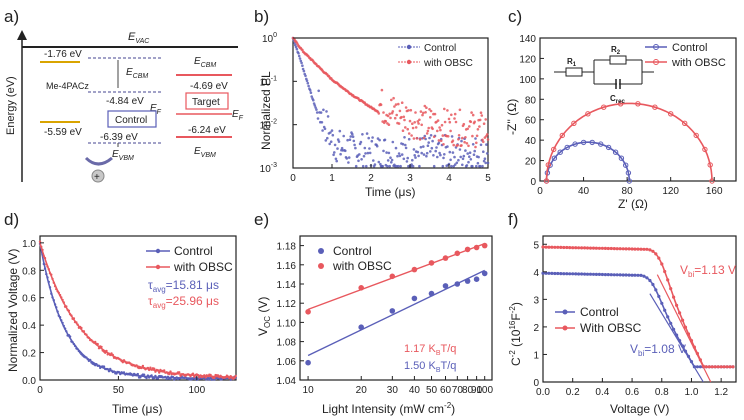  What do you see at coordinates (638, 314) in the screenshot?
I see `panel-f-plot` at bounding box center [638, 314].